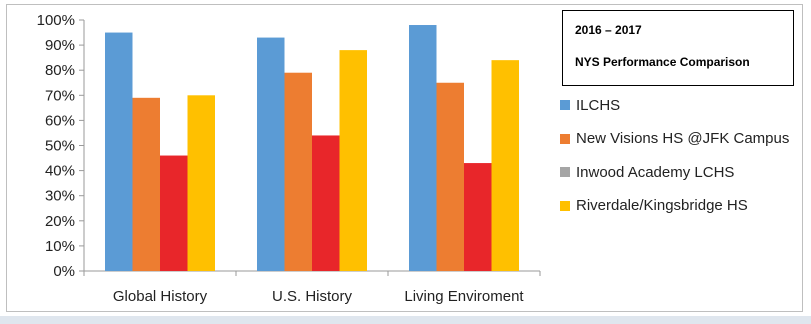 This screenshot has height=324, width=811. Describe the element at coordinates (683, 138) in the screenshot. I see `legend-label: New Visions HS @JFK Campus` at that location.